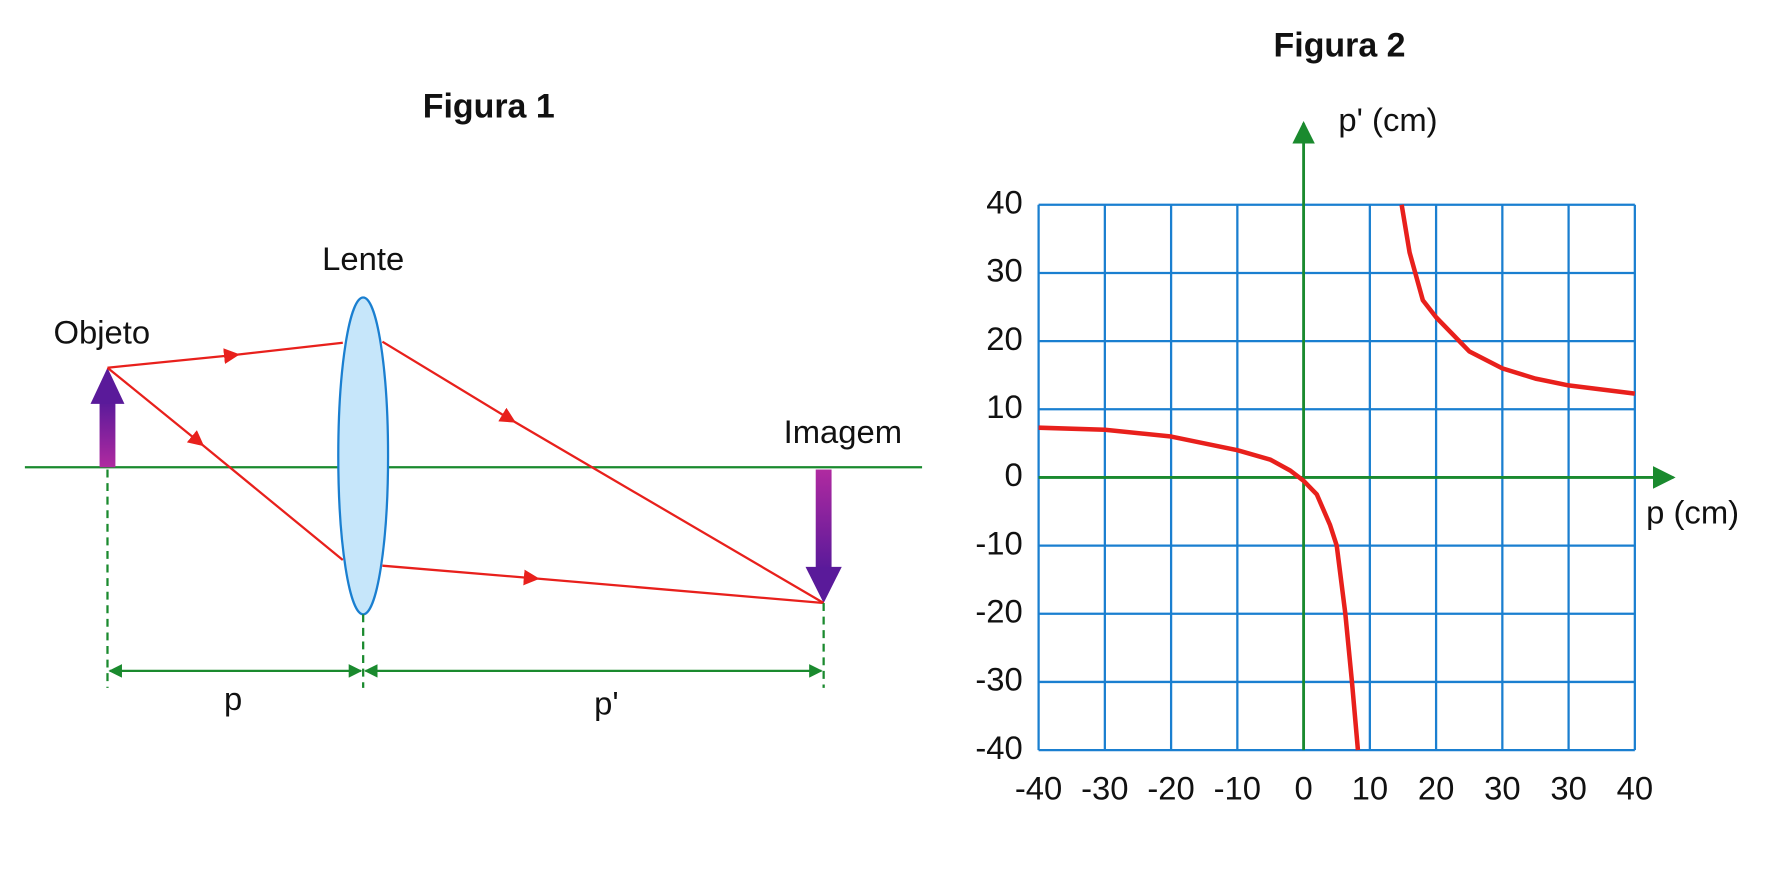  Describe the element at coordinates (233, 698) in the screenshot. I see `p-label: p` at that location.